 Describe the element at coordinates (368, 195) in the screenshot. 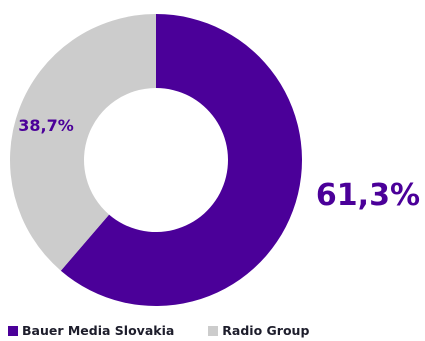

I see `slice-label-bauer-media-slovakia: 61,3%` at that location.